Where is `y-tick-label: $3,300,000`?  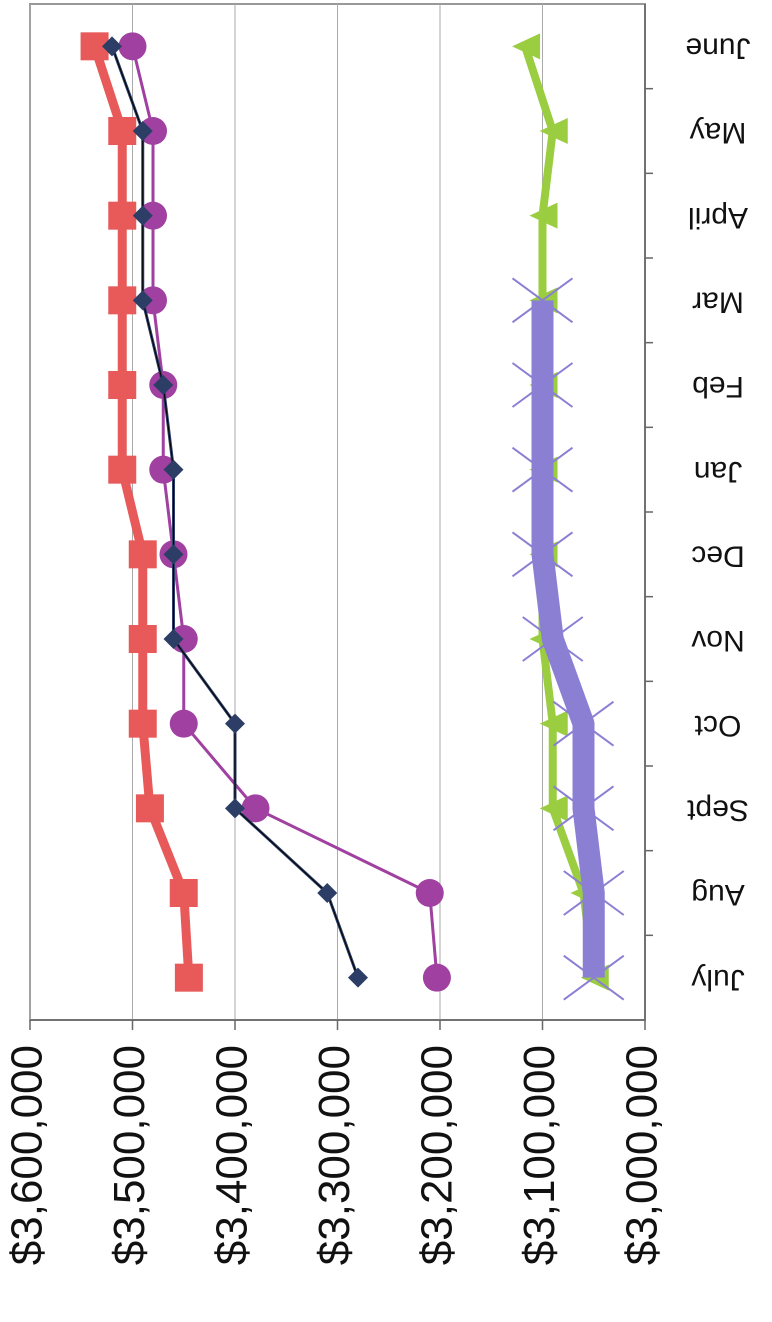
y-tick-label: $3,300,000 is located at coordinates (334, 1155).